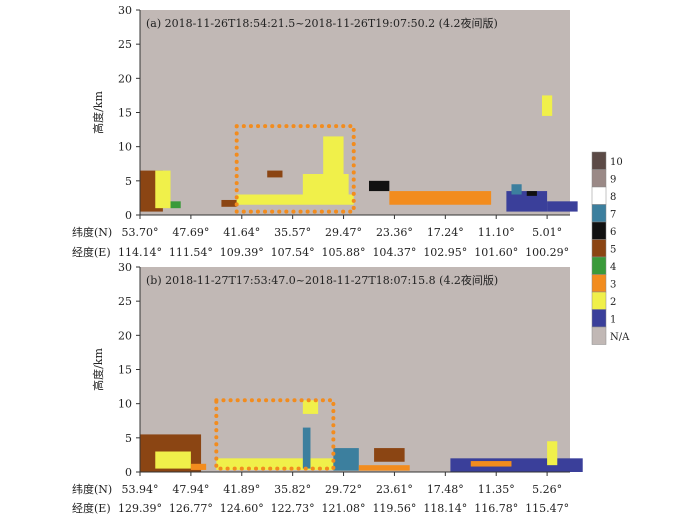 The image size is (700, 520). What do you see at coordinates (190, 489) in the screenshot?
I see `latitude-tick-label: 47.94°` at bounding box center [190, 489].